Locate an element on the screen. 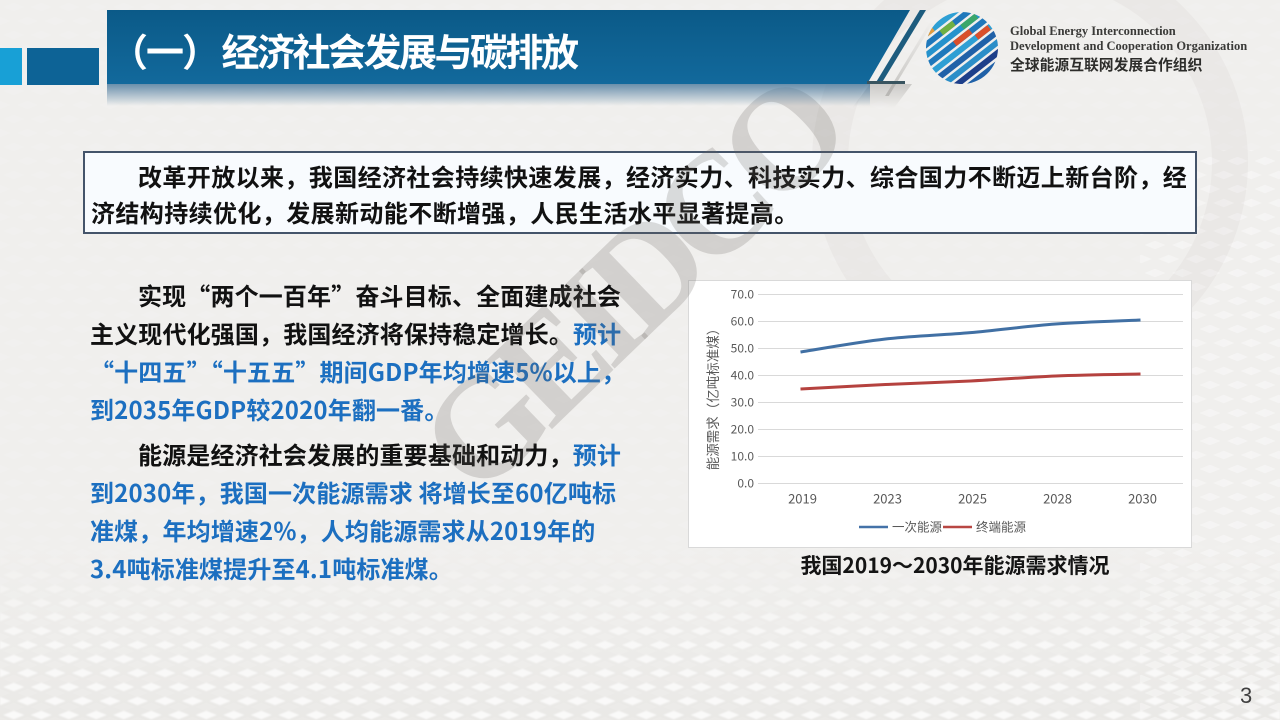 This screenshot has height=720, width=1280. svg-text: 60.0 is located at coordinates (743, 321).